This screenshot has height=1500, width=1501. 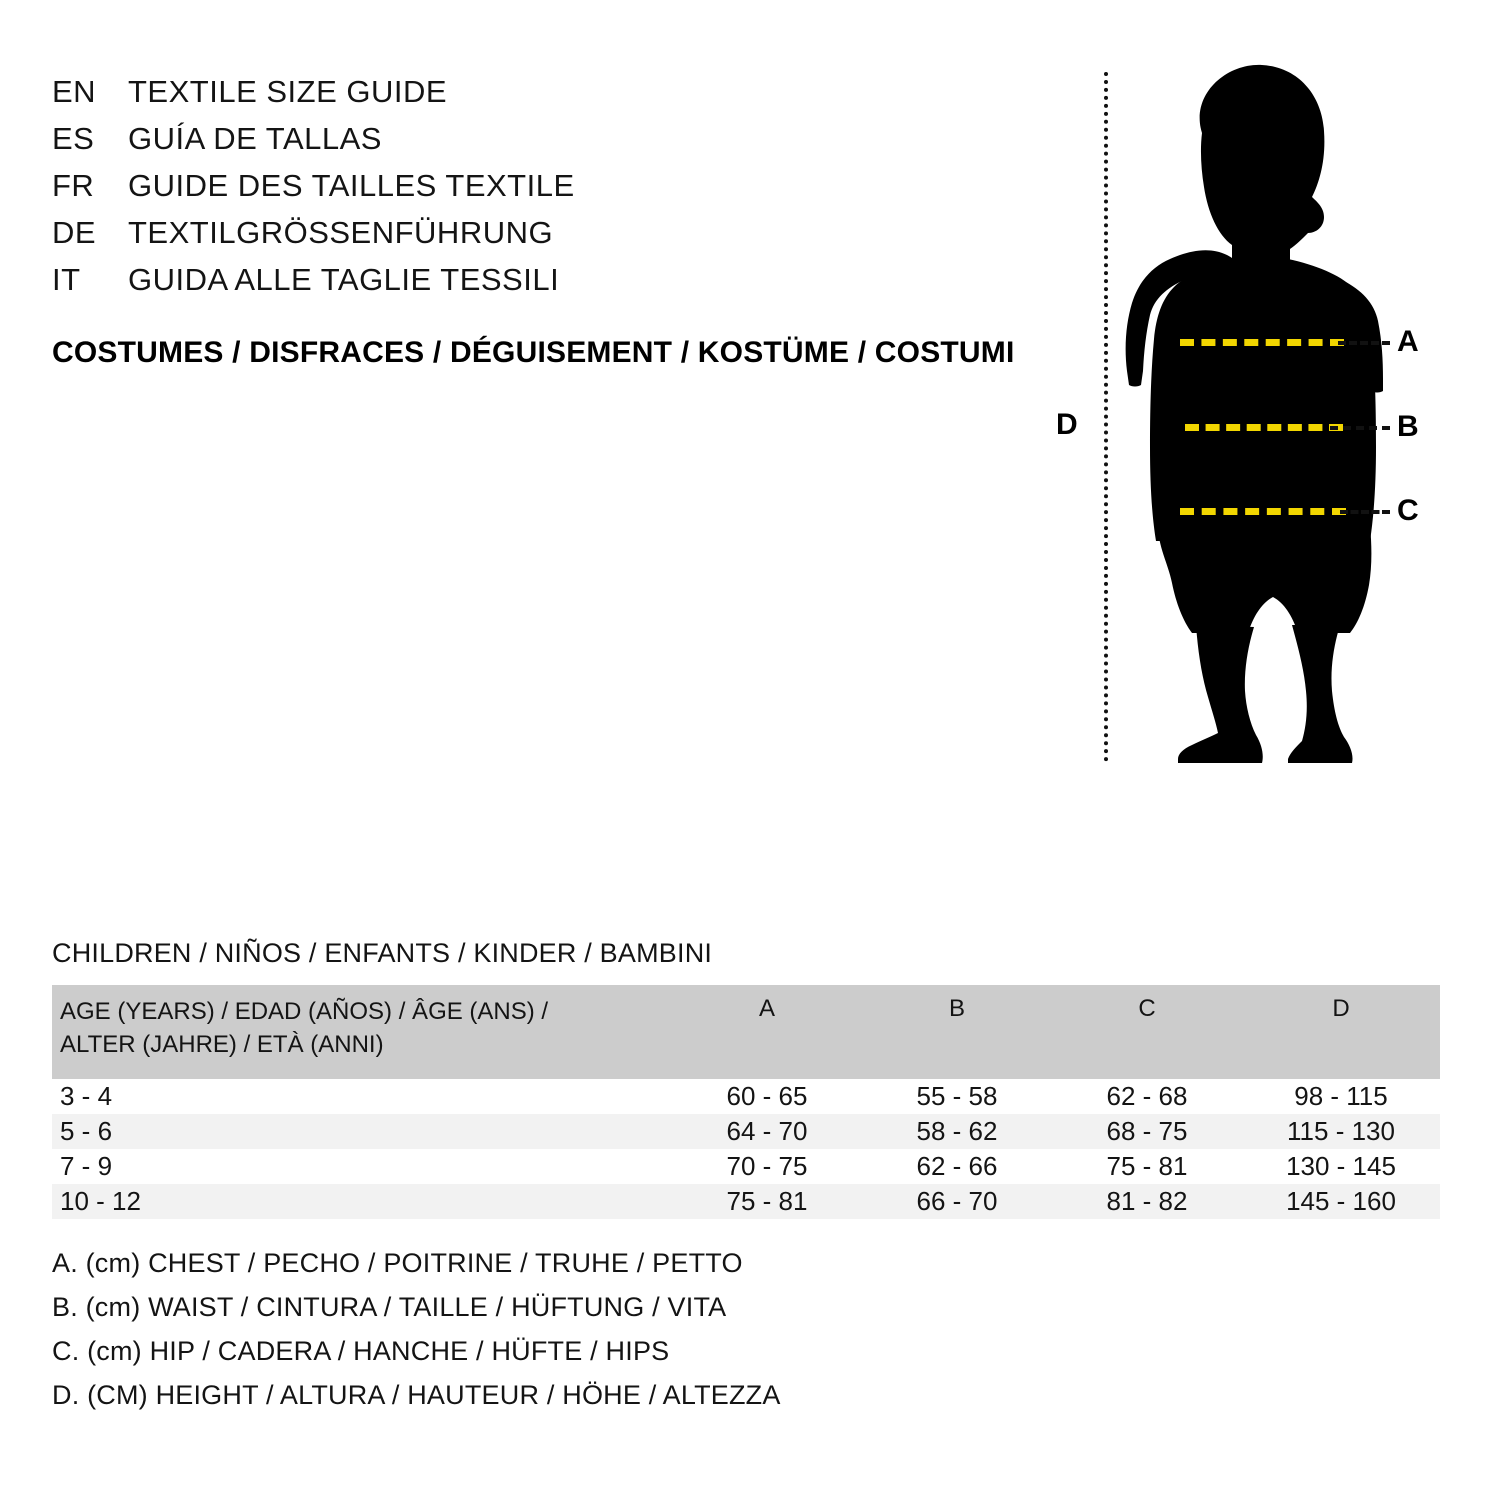 What do you see at coordinates (288, 91) in the screenshot?
I see `language-title: TEXTILE SIZE GUIDE` at bounding box center [288, 91].